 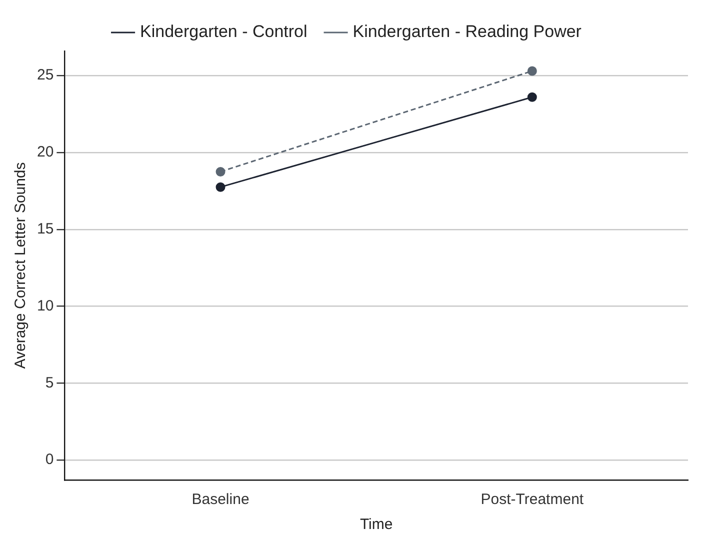 I want to click on y-tick-label: 5, so click(x=49, y=383).